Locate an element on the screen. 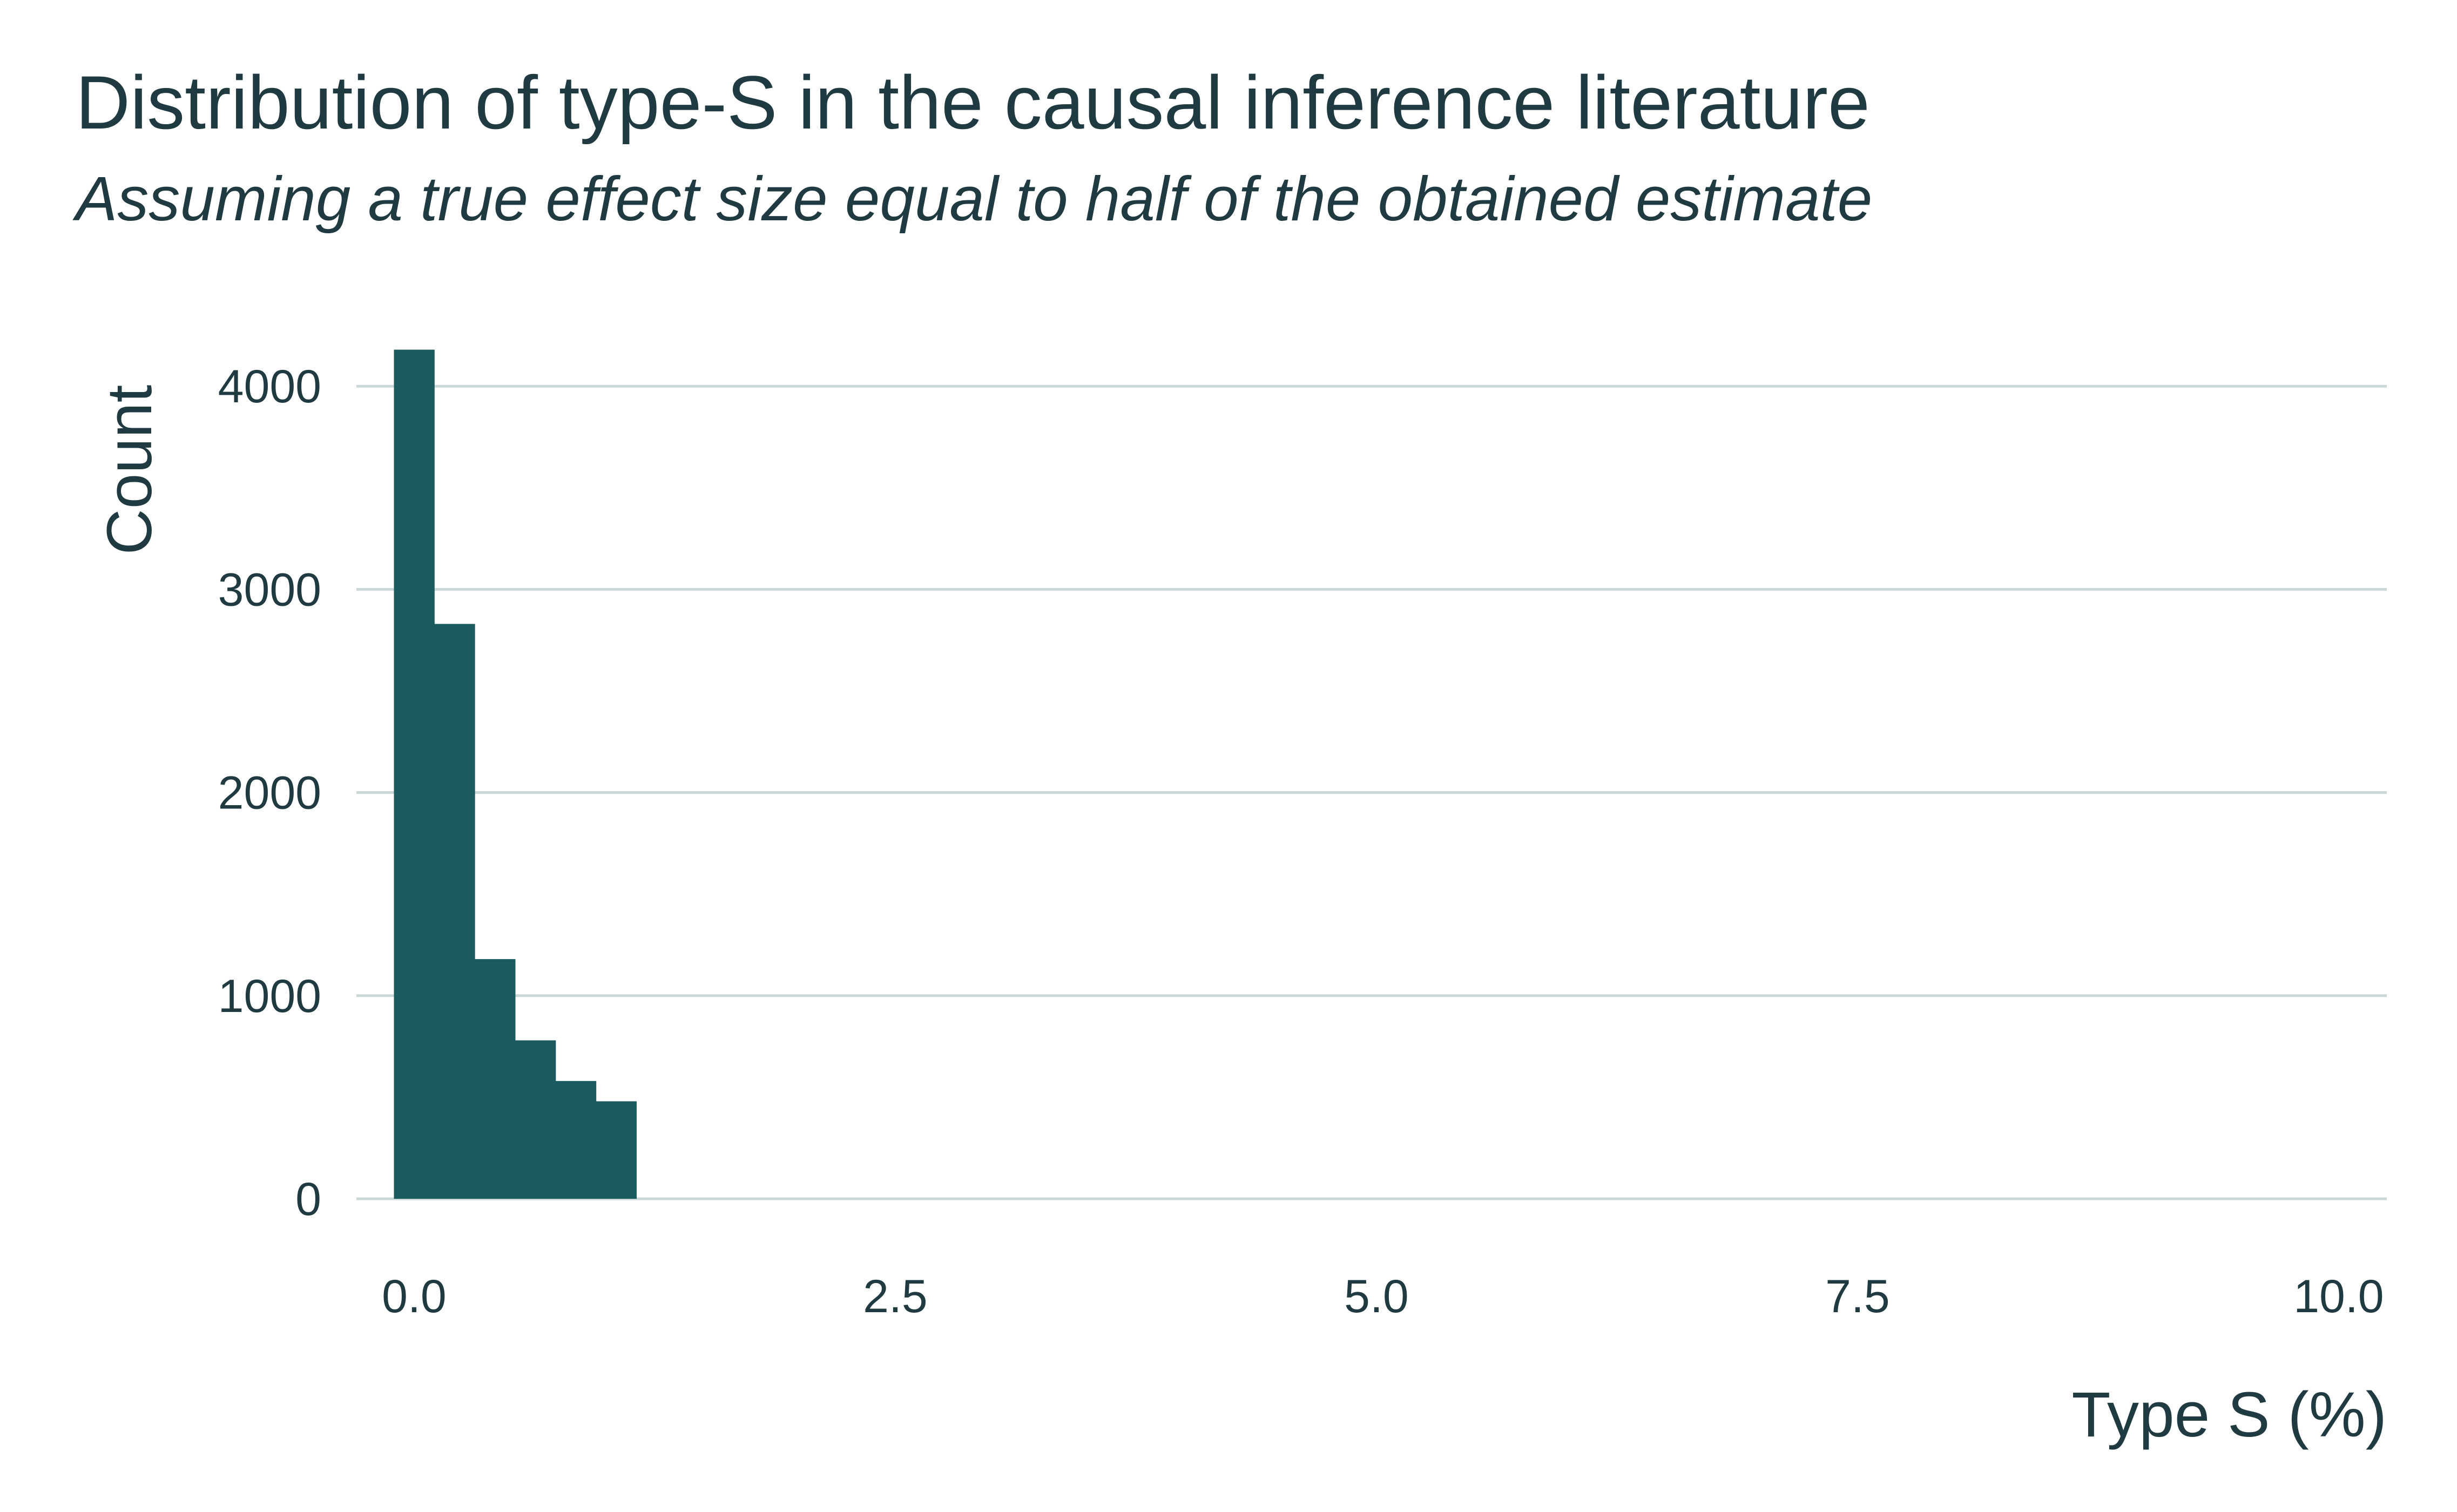 Image resolution: width=2457 pixels, height=1512 pixels. y-tick-label: 0 is located at coordinates (308, 1199).